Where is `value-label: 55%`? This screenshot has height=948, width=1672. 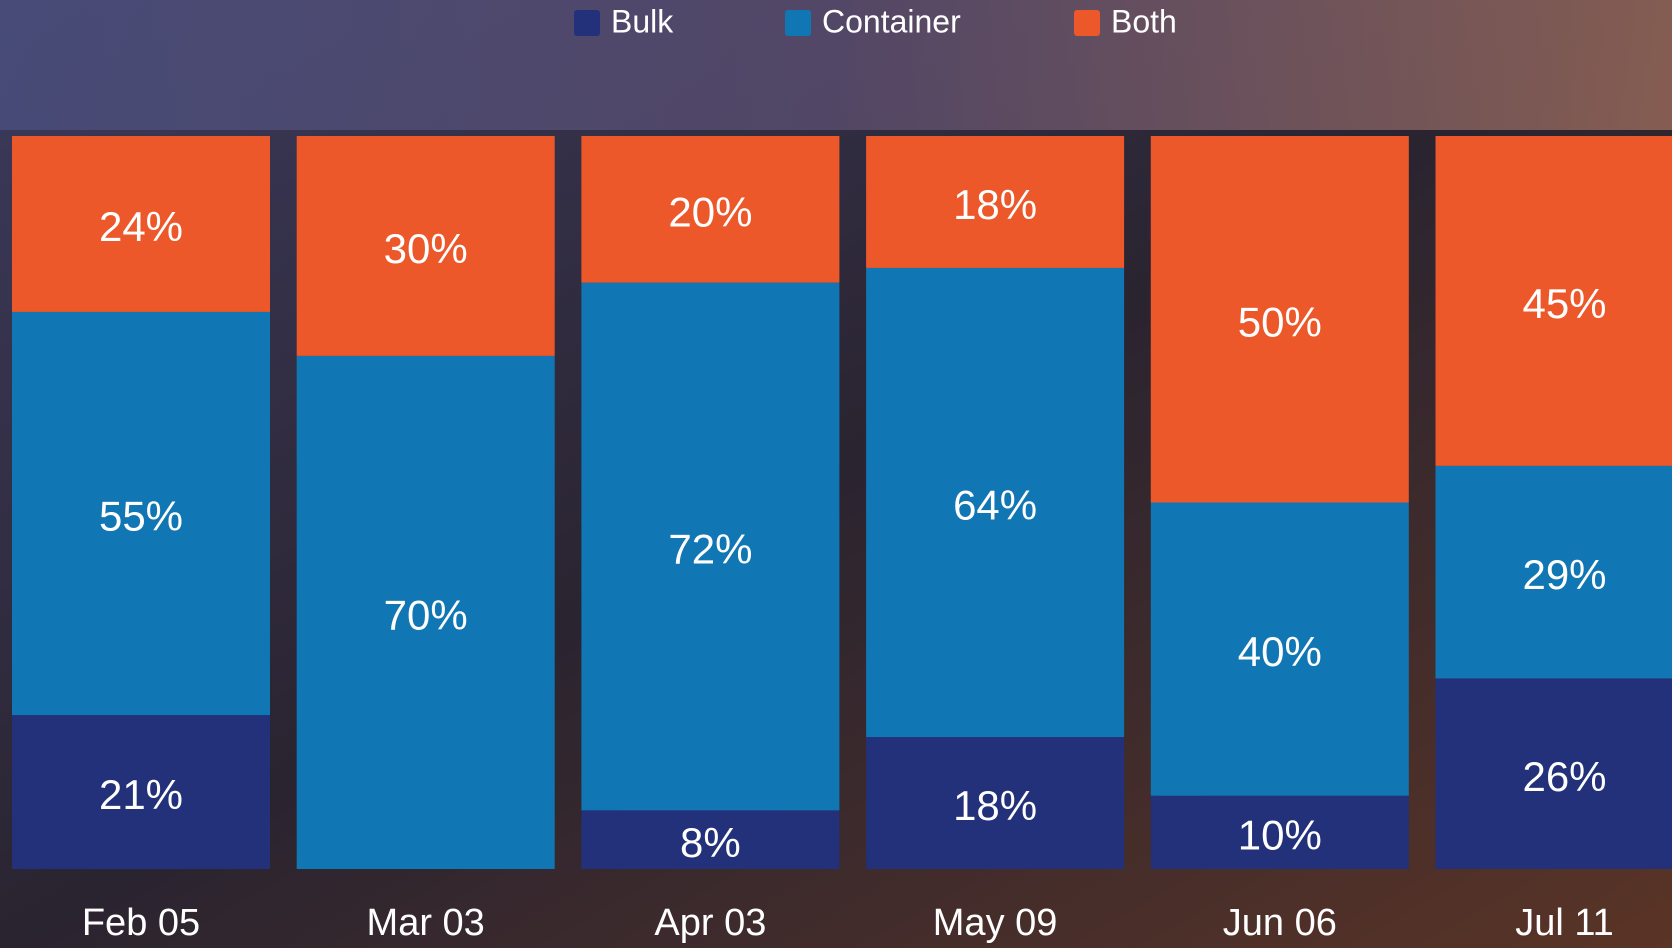 value-label: 55% is located at coordinates (141, 516).